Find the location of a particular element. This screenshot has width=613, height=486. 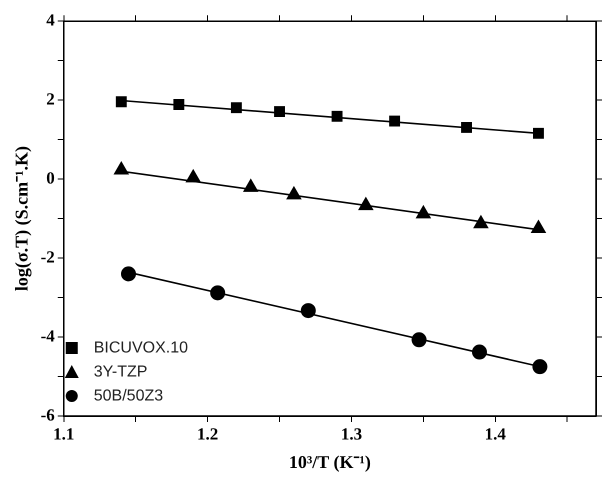

x-tick-label: 1.4 is located at coordinates (495, 434).